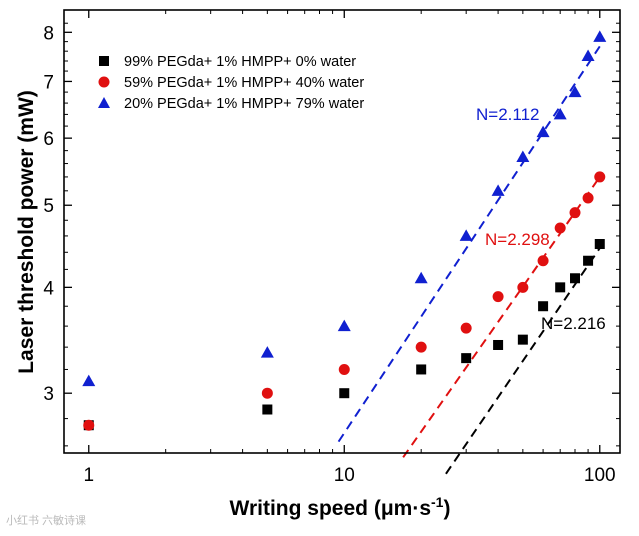 The image size is (639, 536). Describe the element at coordinates (104, 102) in the screenshot. I see `legend-marker-triangle` at that location.